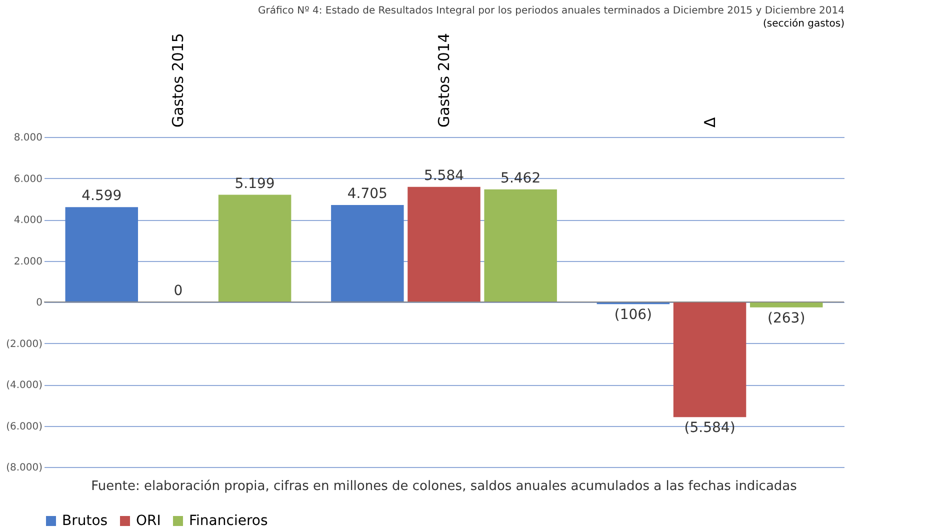 This screenshot has width=949, height=530. What do you see at coordinates (24, 344) in the screenshot?
I see `y-tick-label: (2.000)` at bounding box center [24, 344].